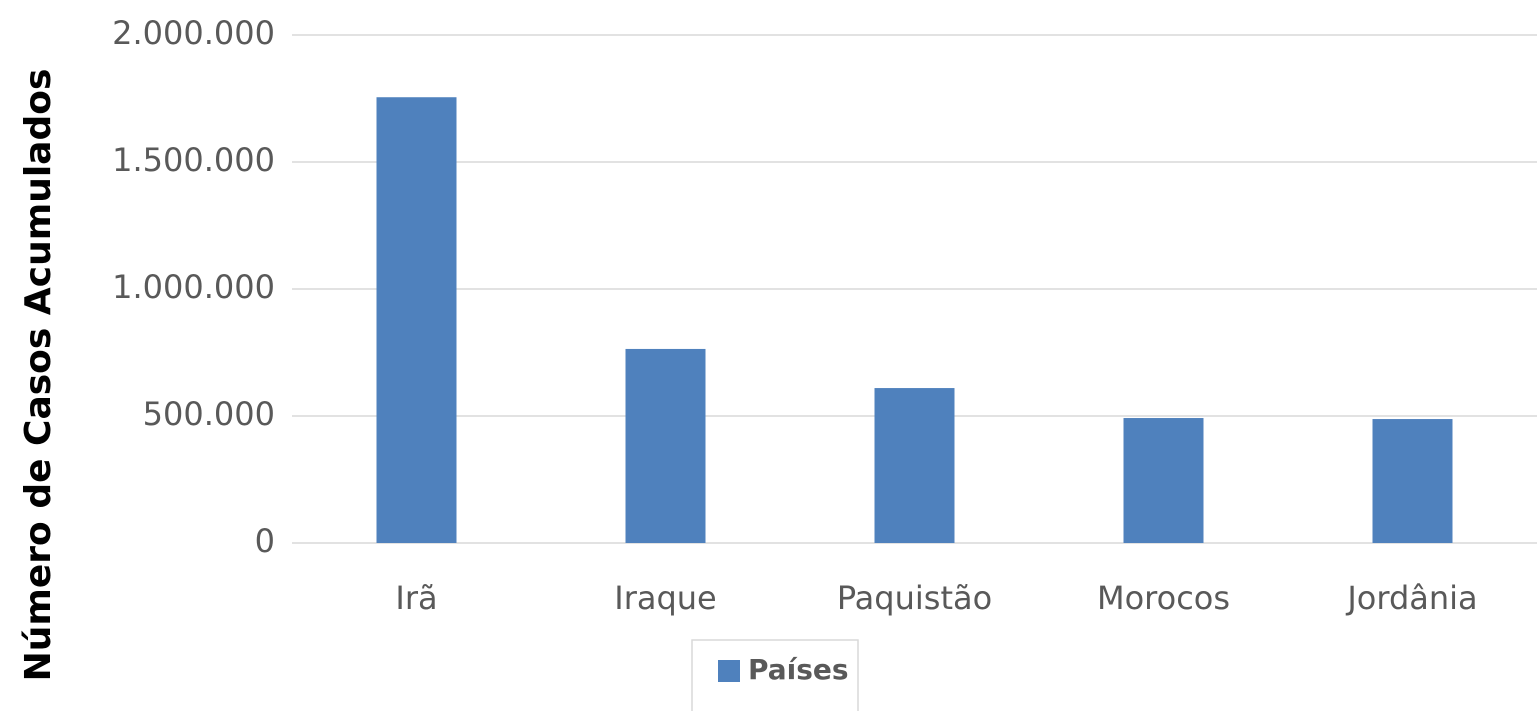  I want to click on y-axis-title: Número de Casos Acumulados, so click(38, 375).